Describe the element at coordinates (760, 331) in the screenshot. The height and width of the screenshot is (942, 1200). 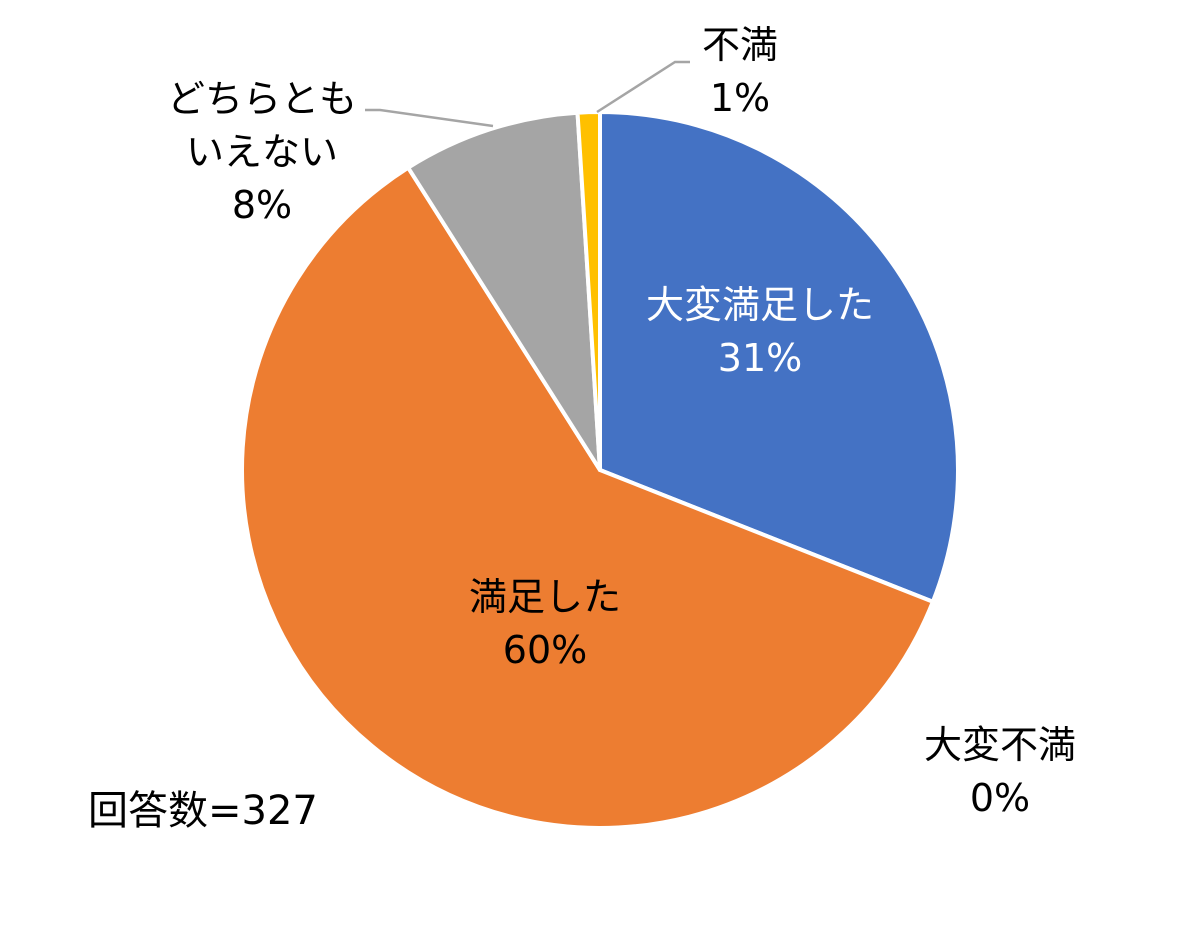
I see `data-label-very-satisfied: 大変満足した 31%` at that location.